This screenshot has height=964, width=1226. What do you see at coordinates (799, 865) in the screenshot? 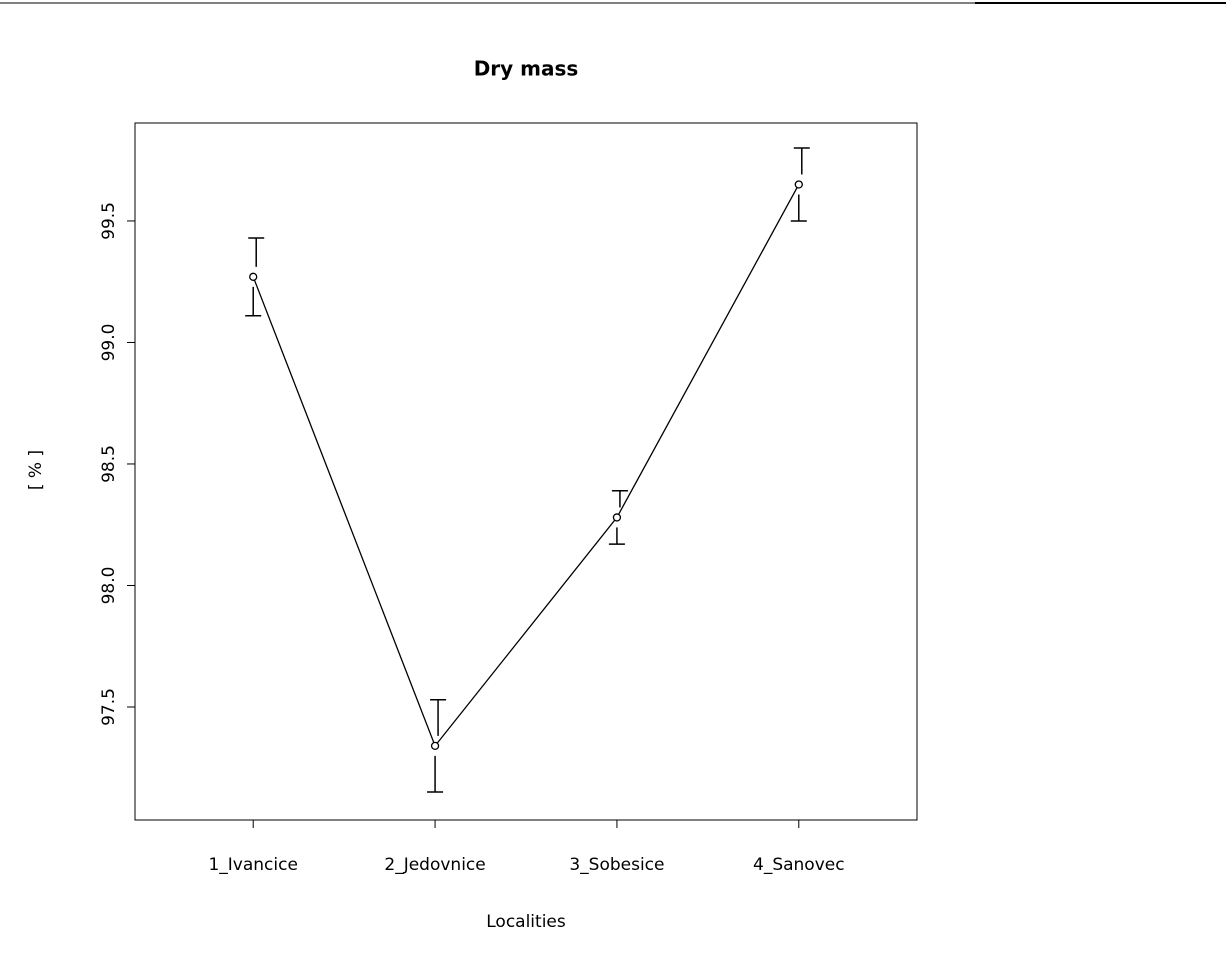
I see `x-tick-label: 4_Sanovec` at bounding box center [799, 865].